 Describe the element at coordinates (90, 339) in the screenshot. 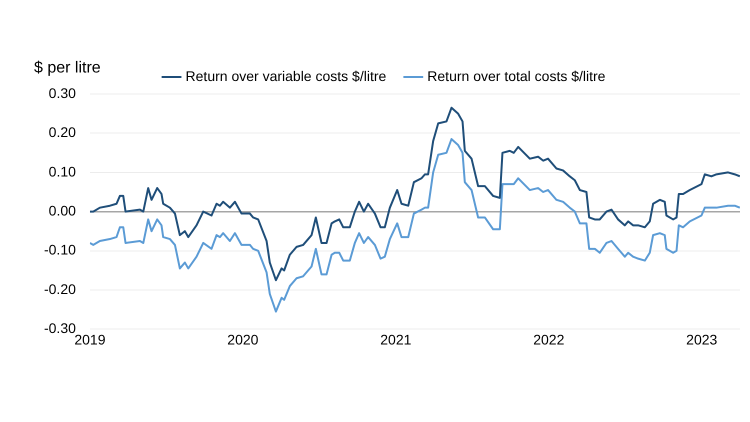

I see `x-tick-label: 2019` at that location.